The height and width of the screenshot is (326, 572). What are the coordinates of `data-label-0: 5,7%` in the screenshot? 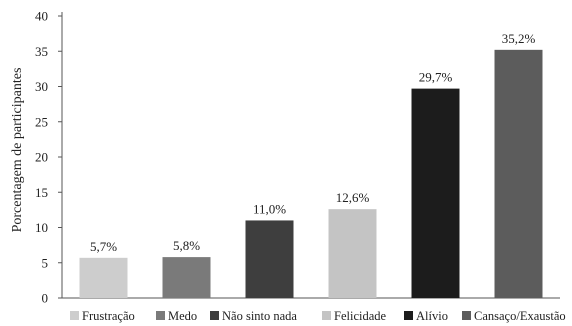 It's located at (103, 246).